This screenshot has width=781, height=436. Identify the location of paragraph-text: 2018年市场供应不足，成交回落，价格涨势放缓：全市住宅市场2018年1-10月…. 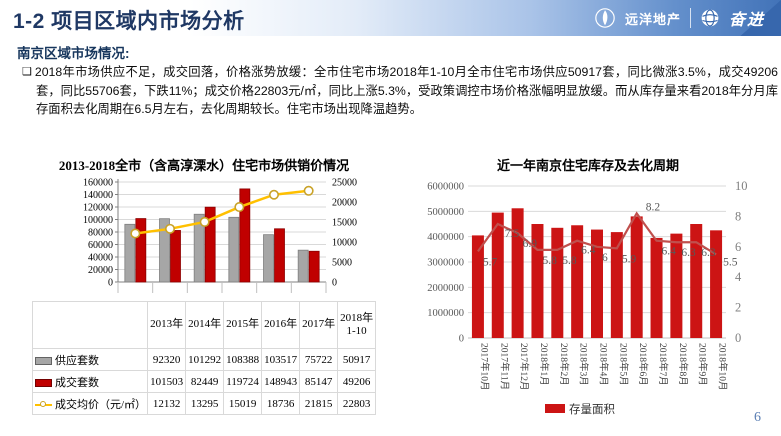
(406, 90).